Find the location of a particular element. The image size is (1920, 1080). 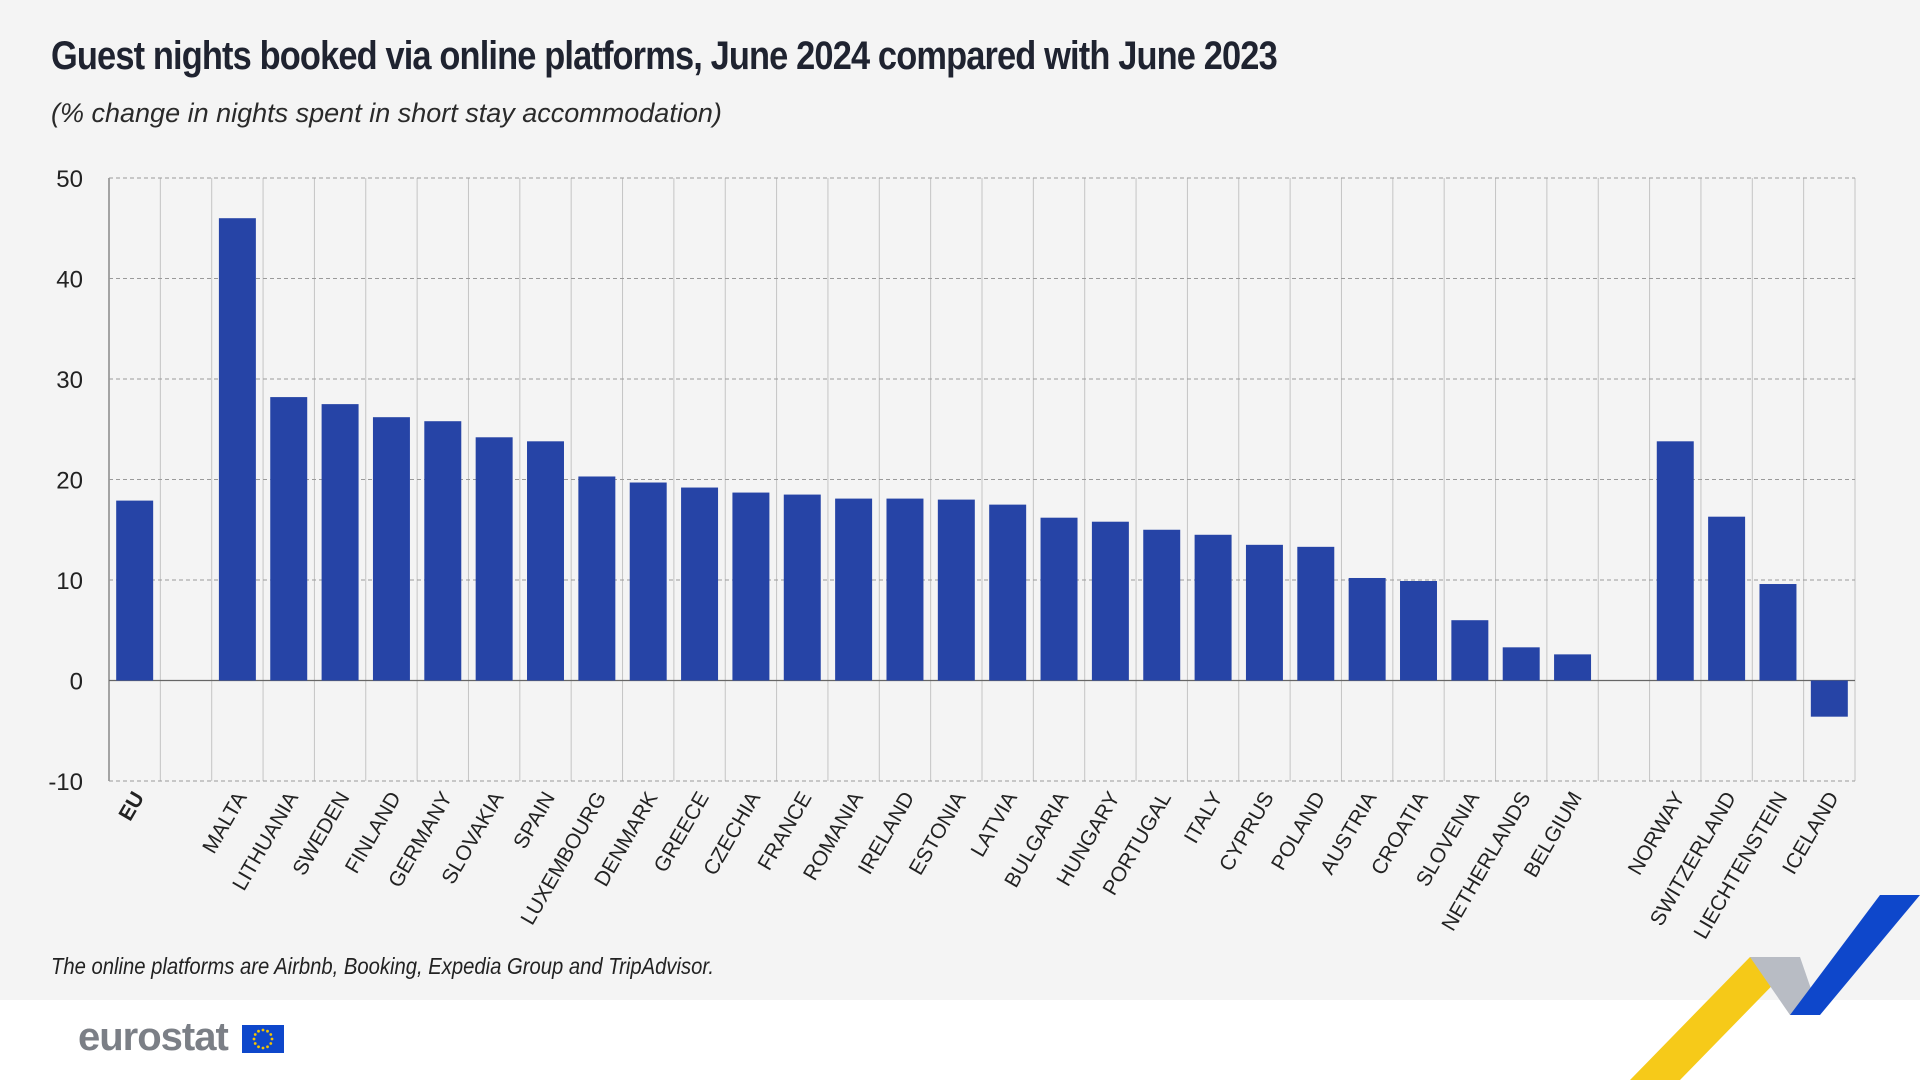

bar-portugal is located at coordinates (1162, 605).